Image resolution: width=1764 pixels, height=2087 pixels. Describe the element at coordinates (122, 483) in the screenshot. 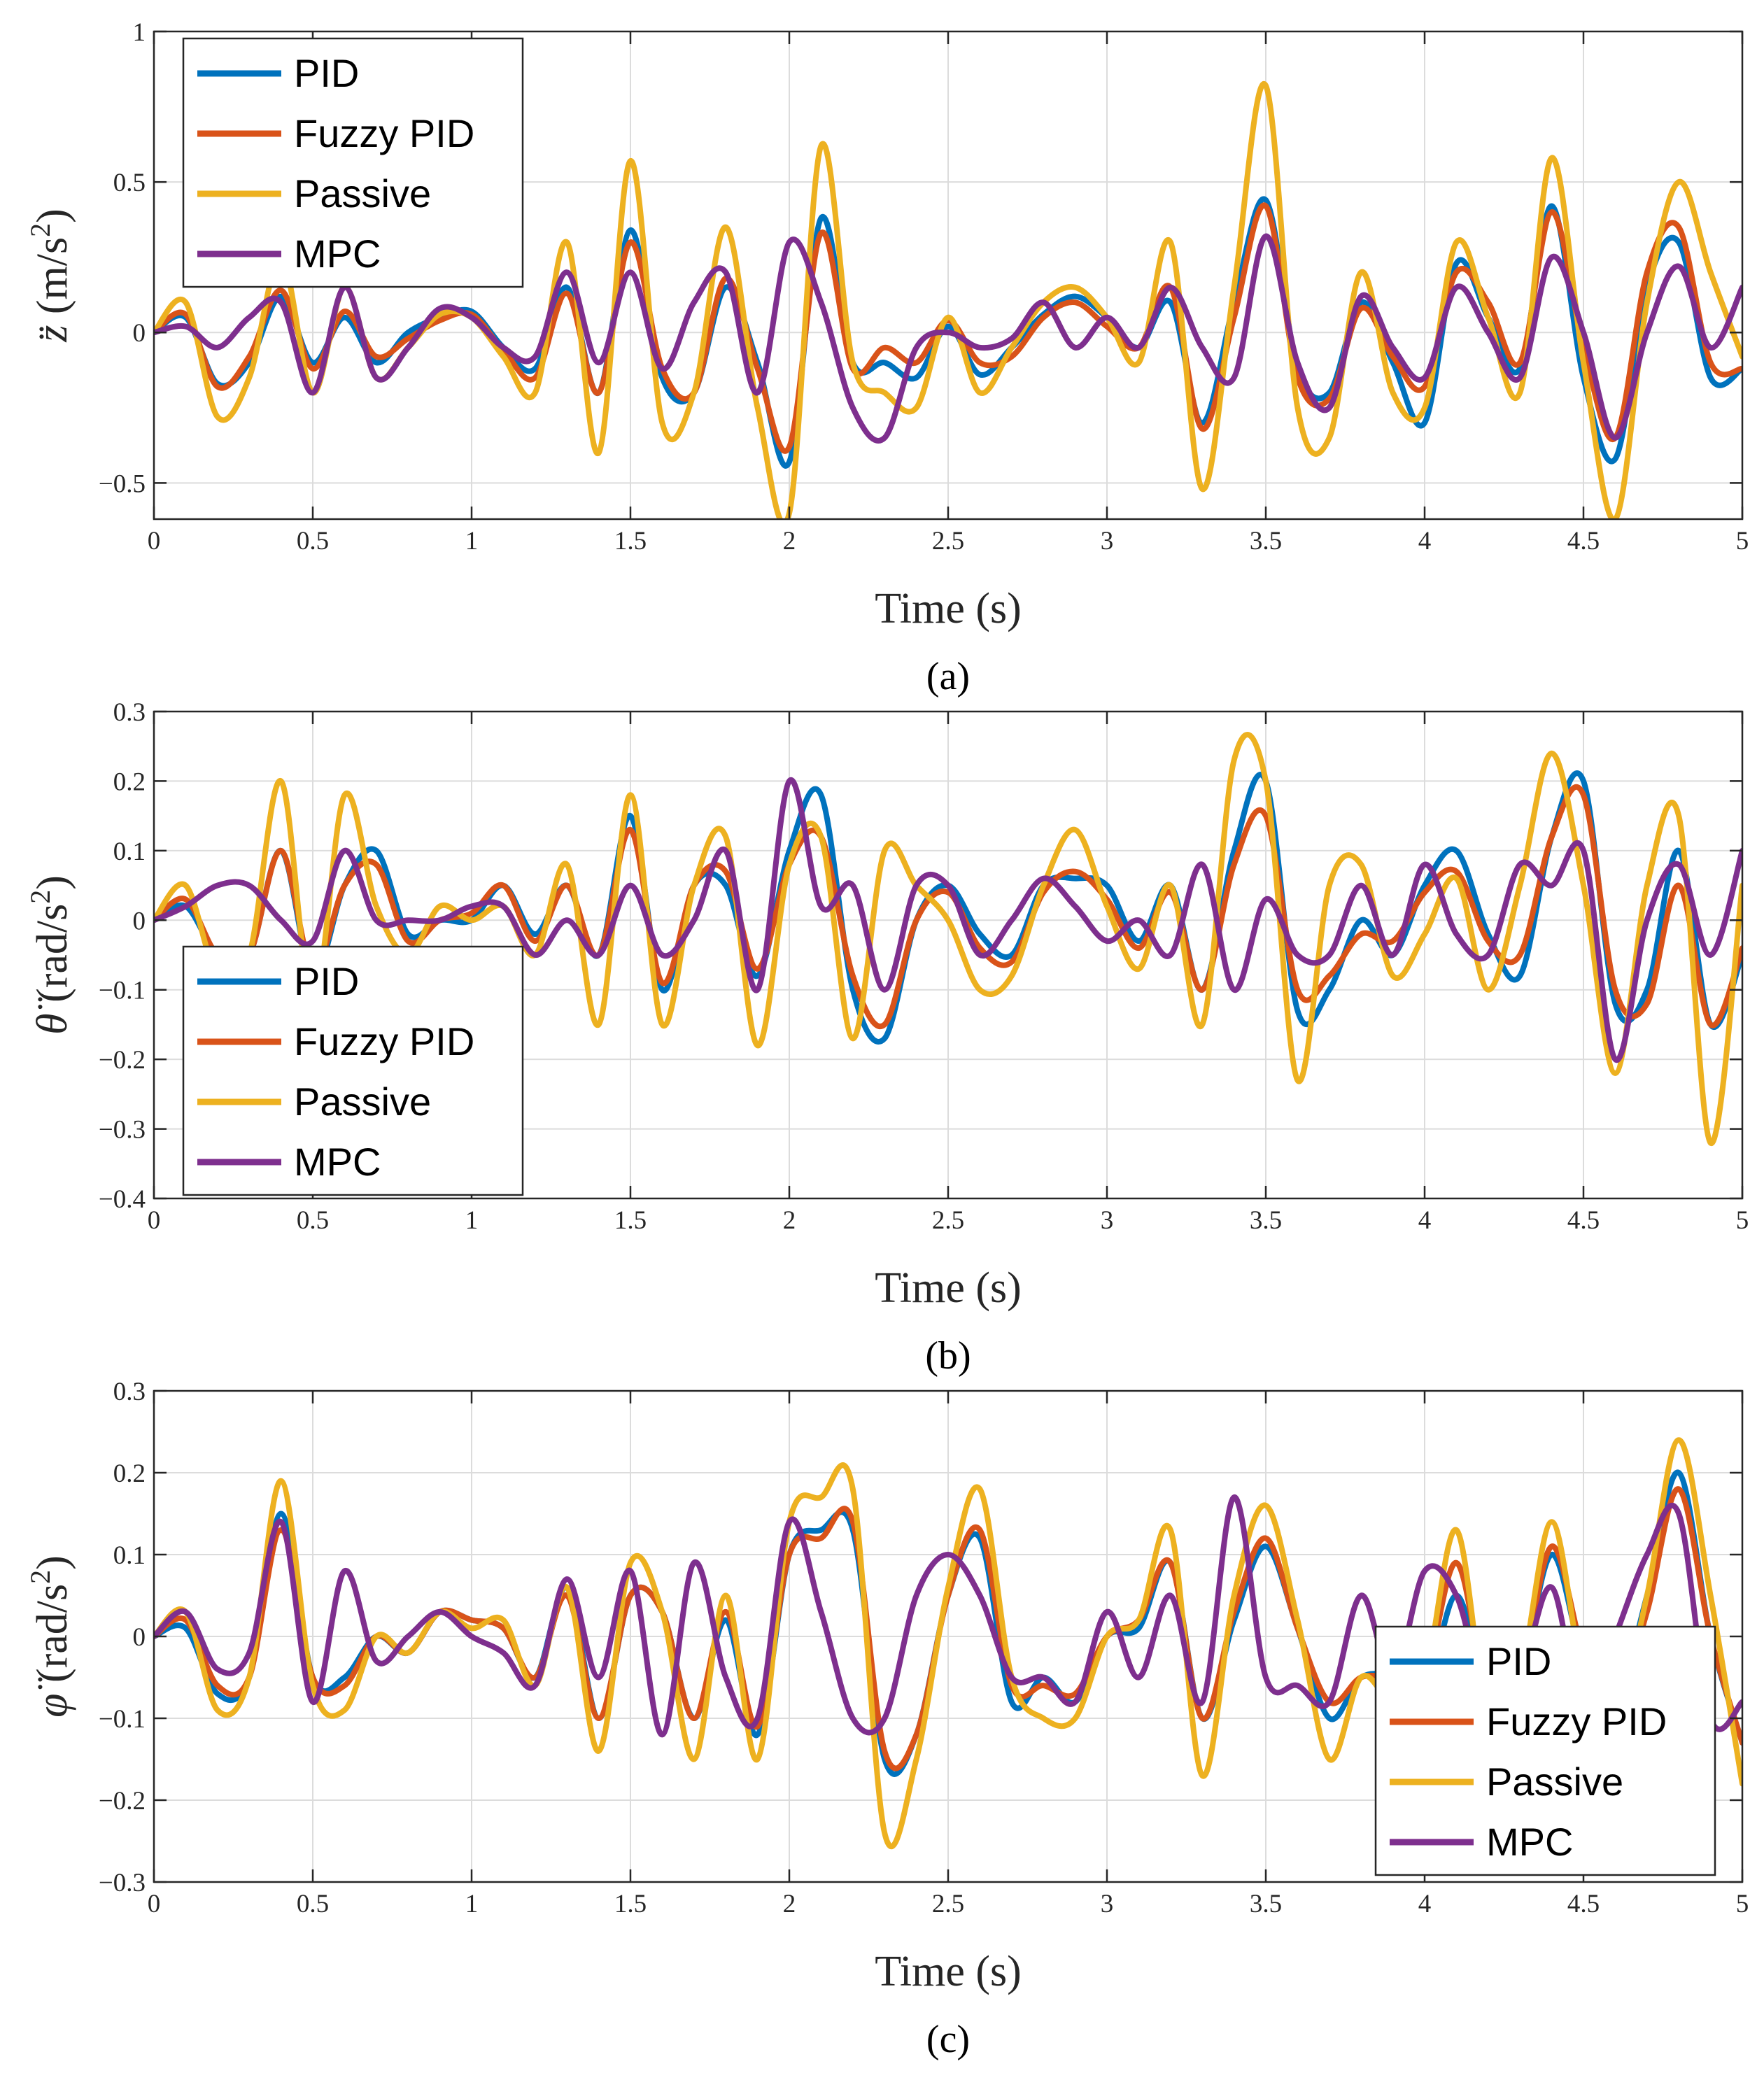

I see `y-tick-label: −0.5` at that location.